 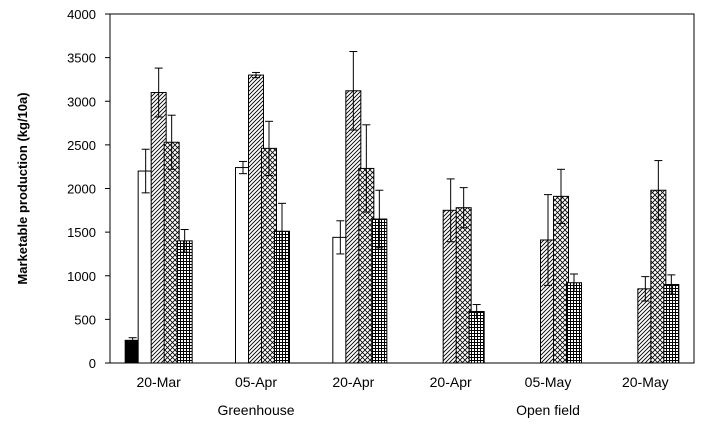 What do you see at coordinates (81, 189) in the screenshot?
I see `y-tick-label: 2000` at bounding box center [81, 189].